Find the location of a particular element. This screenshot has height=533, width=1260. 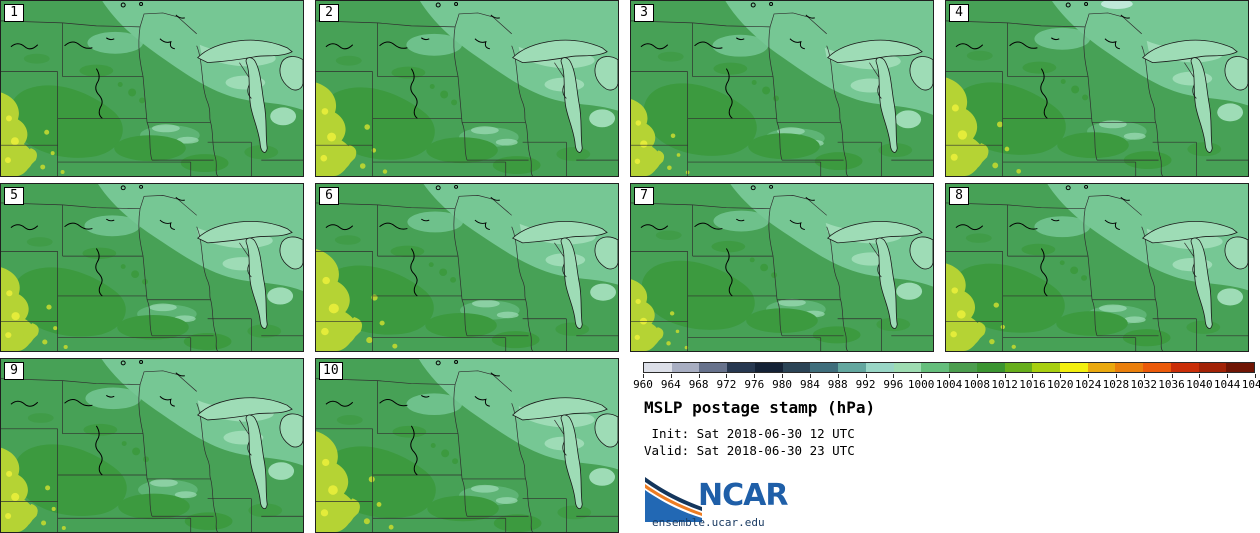

ncar-swoosh-icon is located at coordinates (673, 499).